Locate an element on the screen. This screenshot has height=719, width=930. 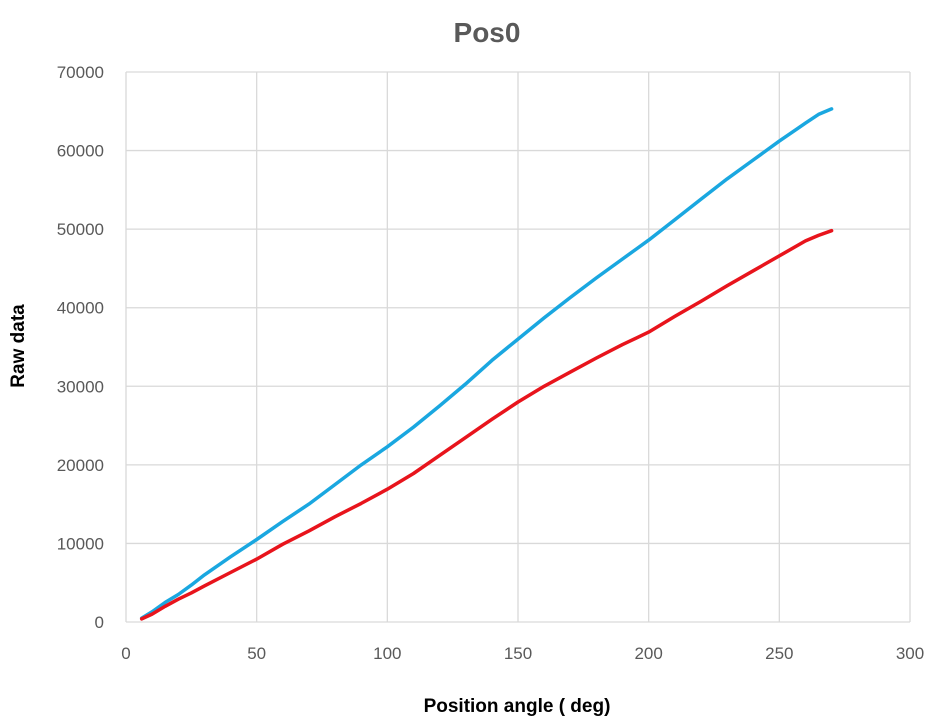
x-axis-ticks: 0 50 100 150 200 250 300 is located at coordinates (522, 653).